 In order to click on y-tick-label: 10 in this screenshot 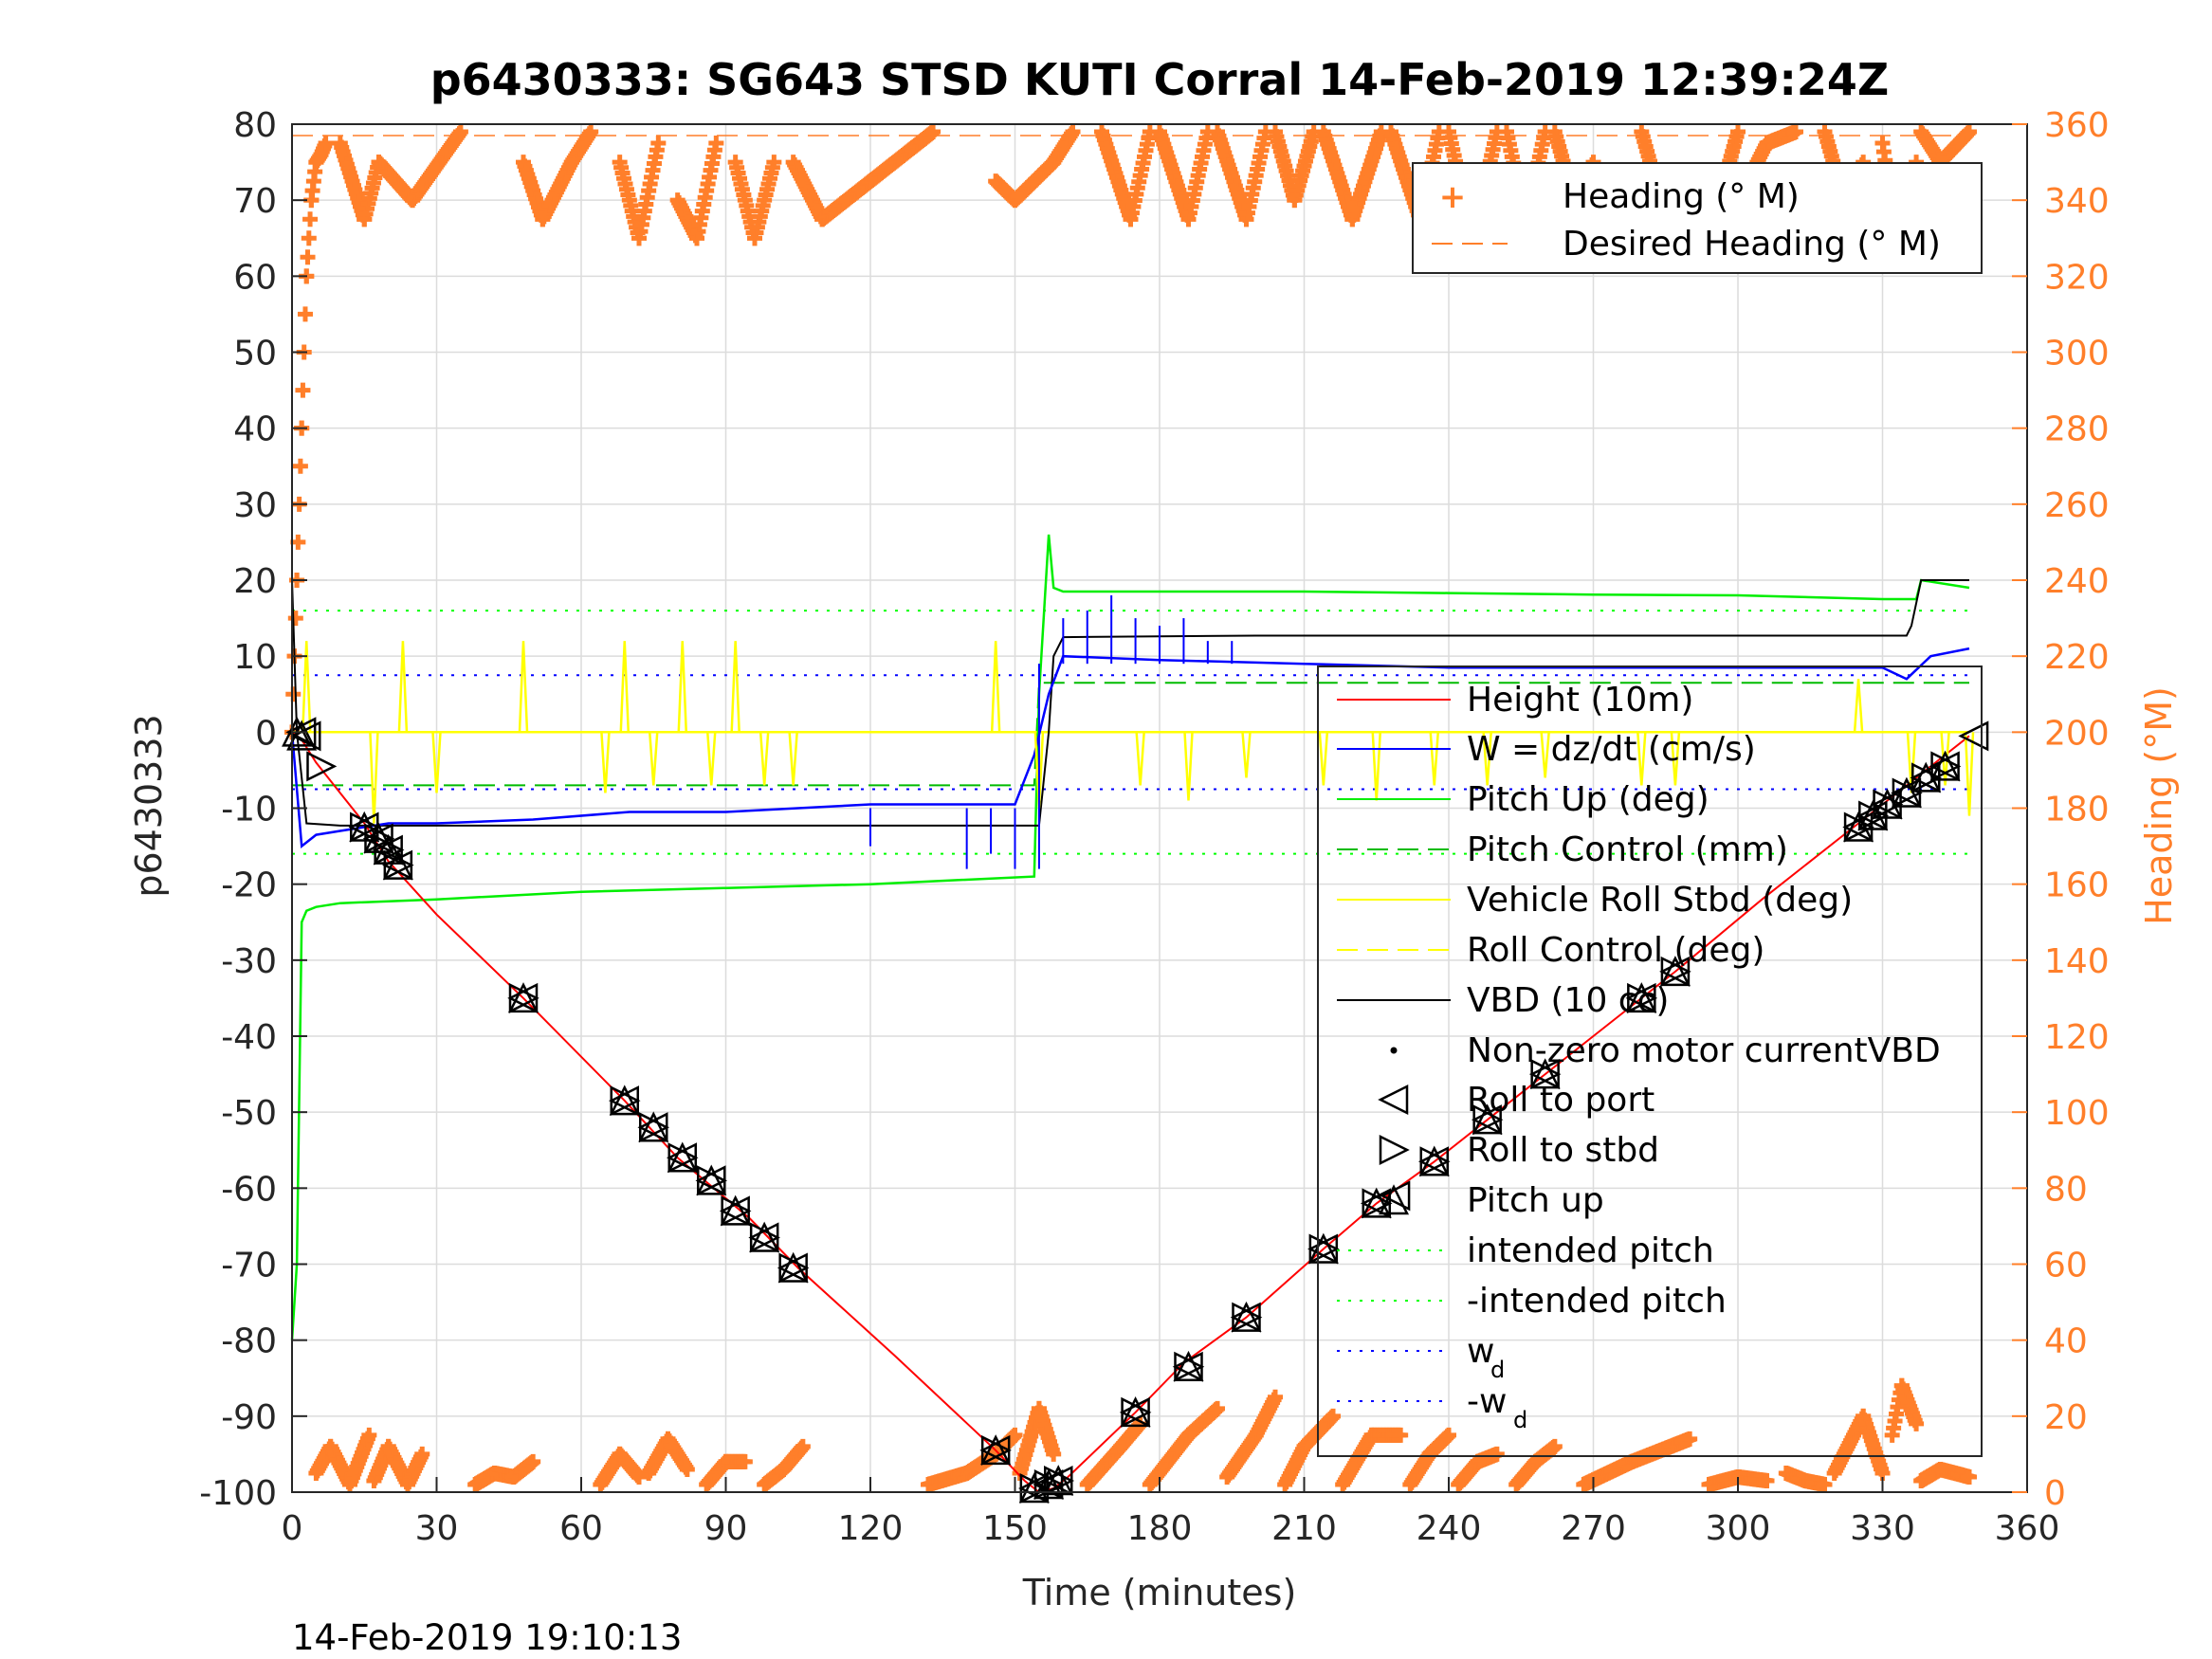, I will do `click(255, 657)`.